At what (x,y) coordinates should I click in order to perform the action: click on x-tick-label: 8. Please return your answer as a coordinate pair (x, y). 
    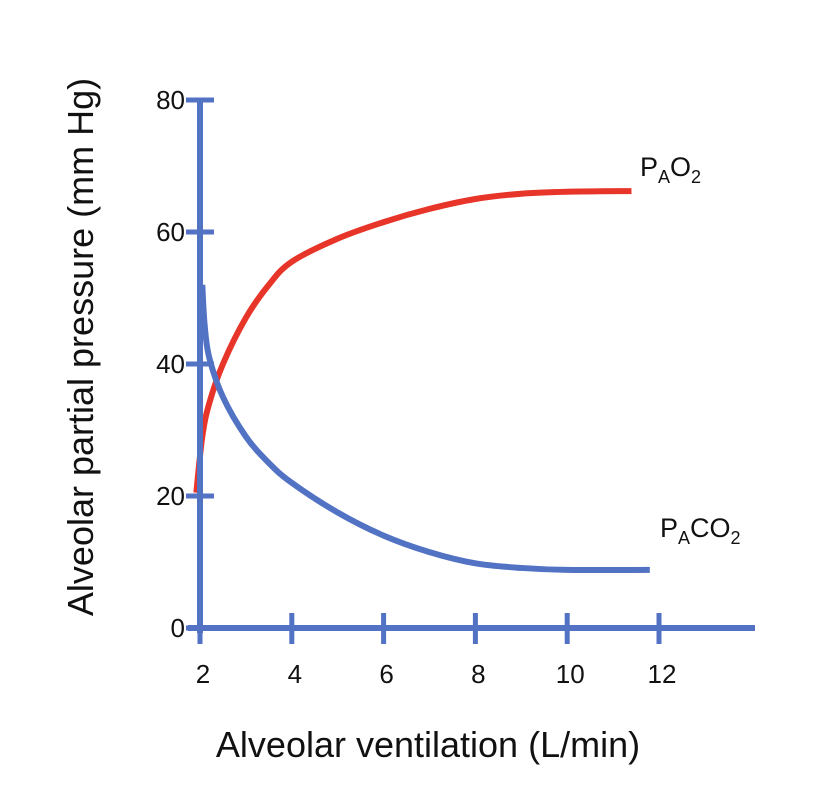
    Looking at the image, I should click on (478, 674).